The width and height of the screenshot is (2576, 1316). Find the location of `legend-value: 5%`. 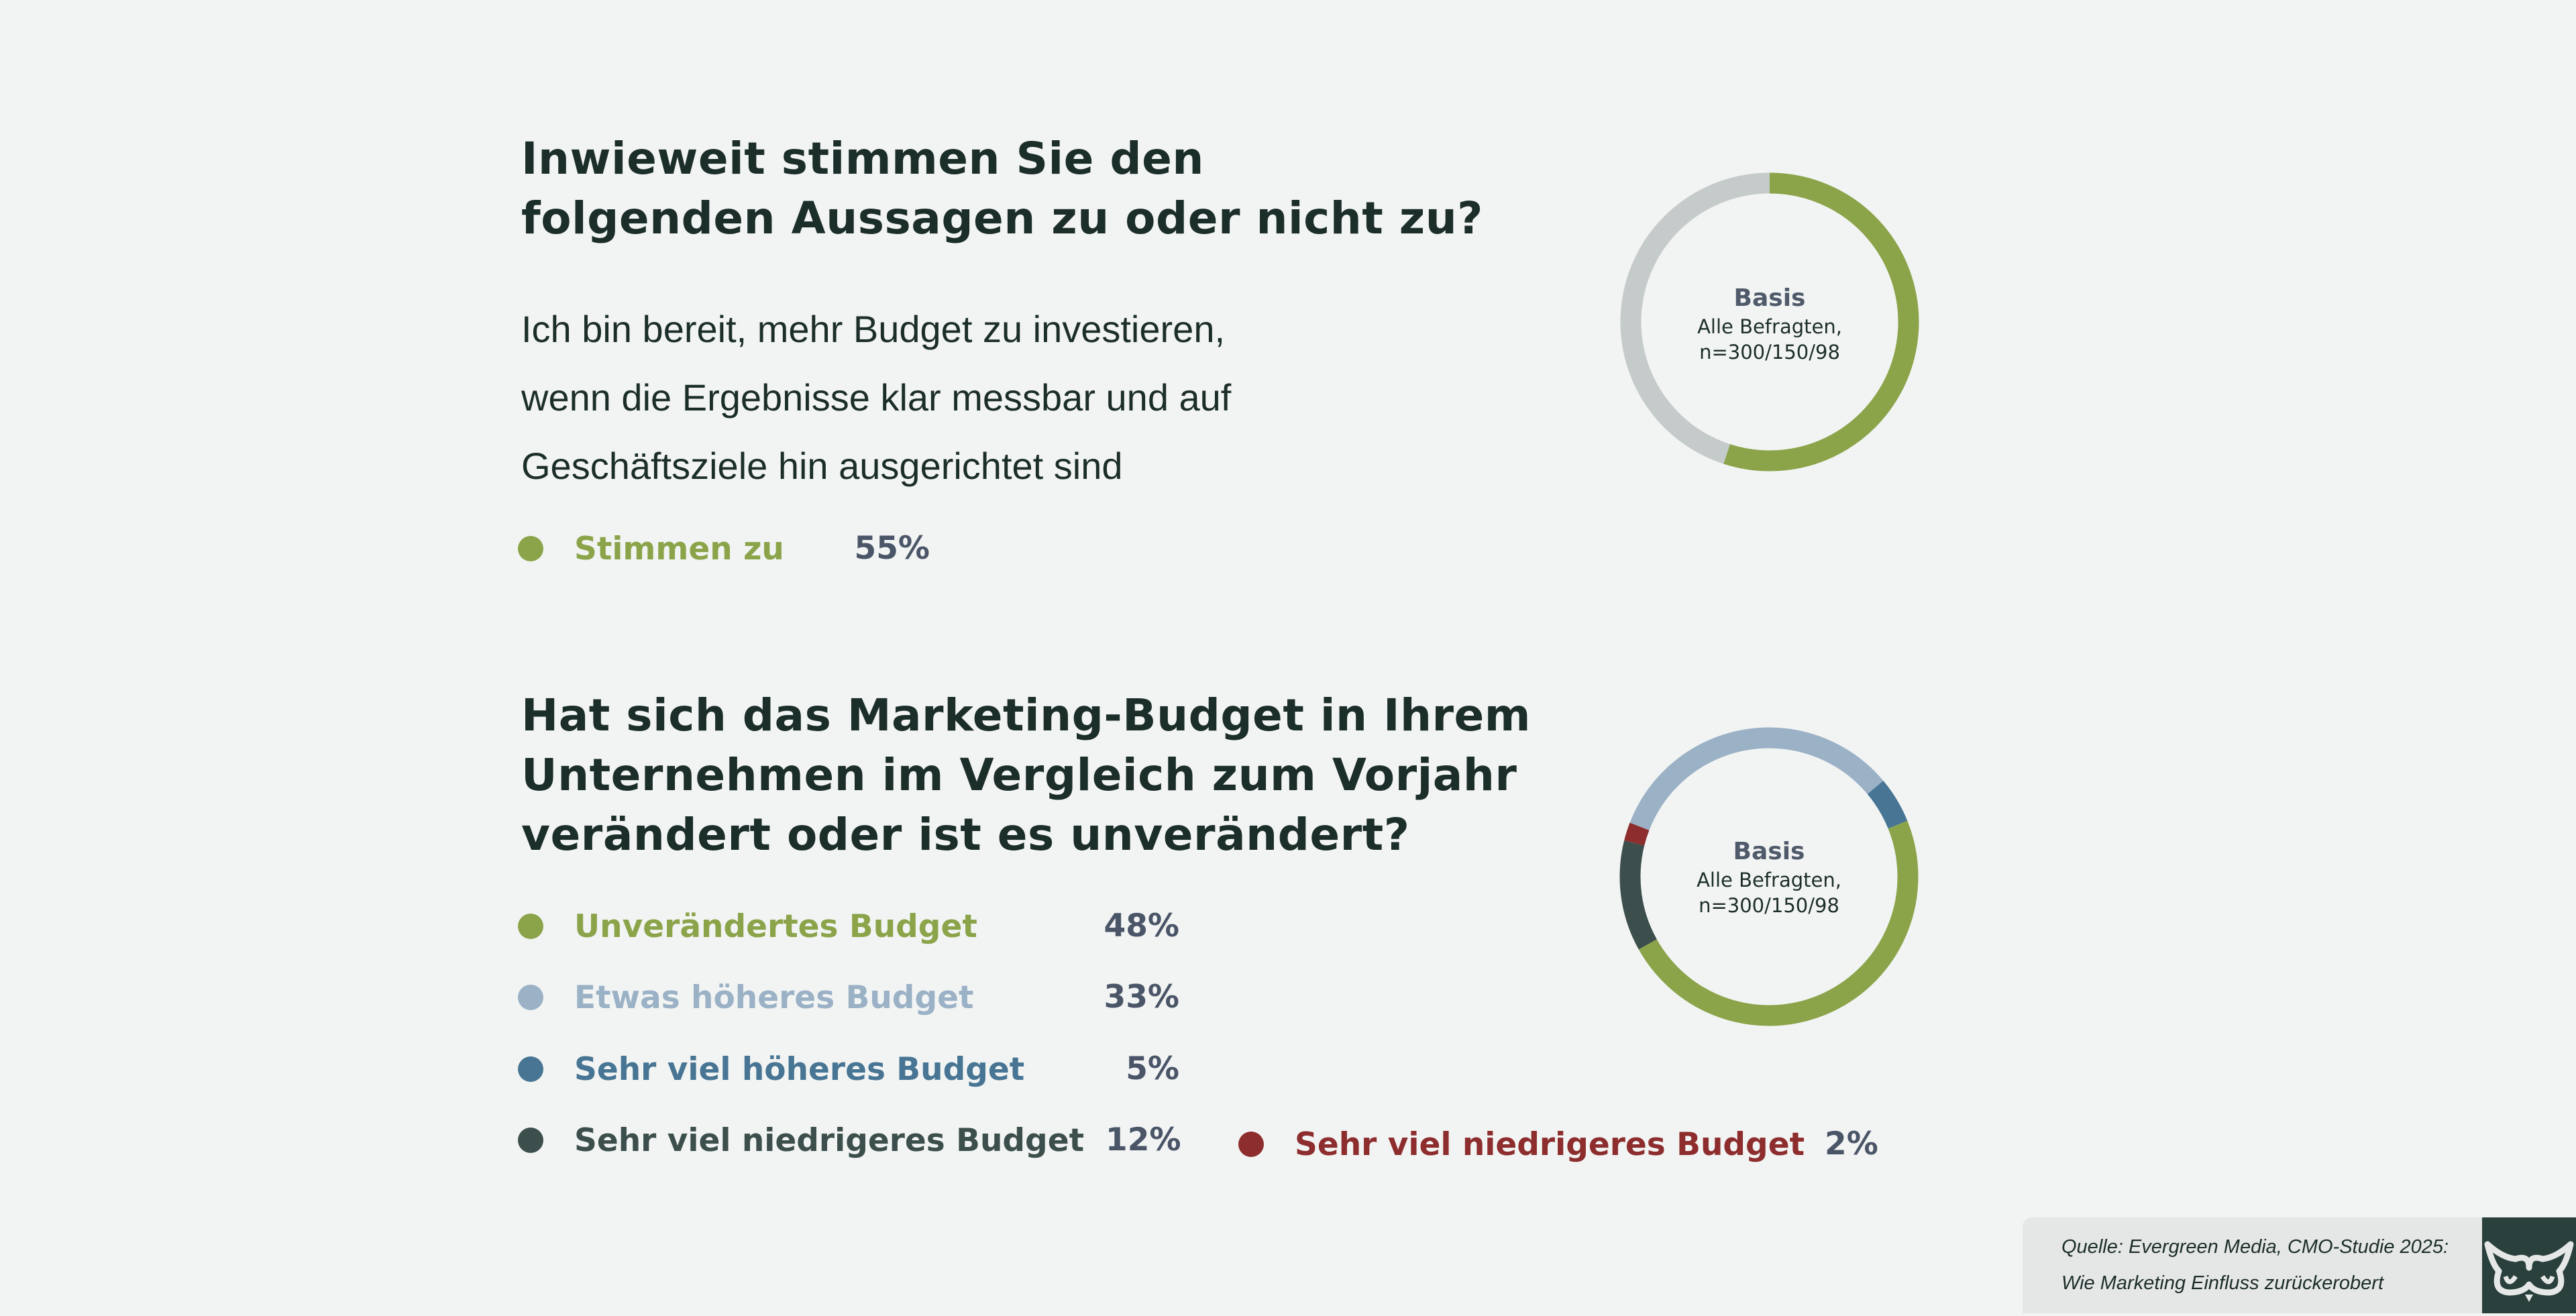

legend-value: 5% is located at coordinates (1152, 1068).